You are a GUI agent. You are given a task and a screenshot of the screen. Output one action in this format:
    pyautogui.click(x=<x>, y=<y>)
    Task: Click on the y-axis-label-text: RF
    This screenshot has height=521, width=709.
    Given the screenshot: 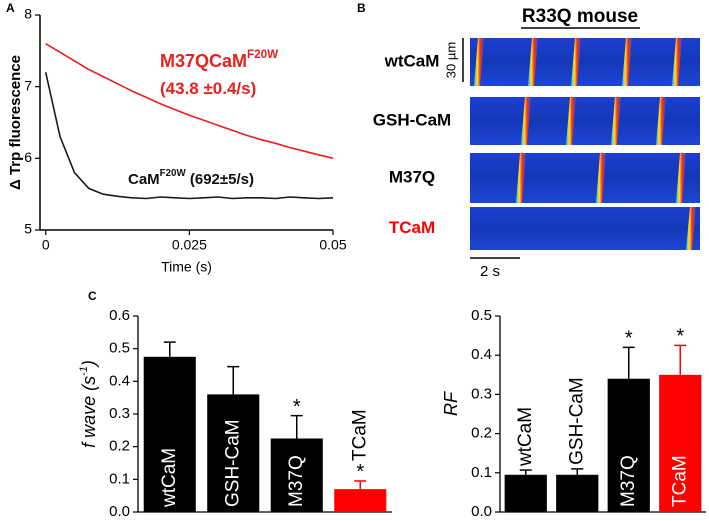 What is the action you would take?
    pyautogui.click(x=451, y=403)
    